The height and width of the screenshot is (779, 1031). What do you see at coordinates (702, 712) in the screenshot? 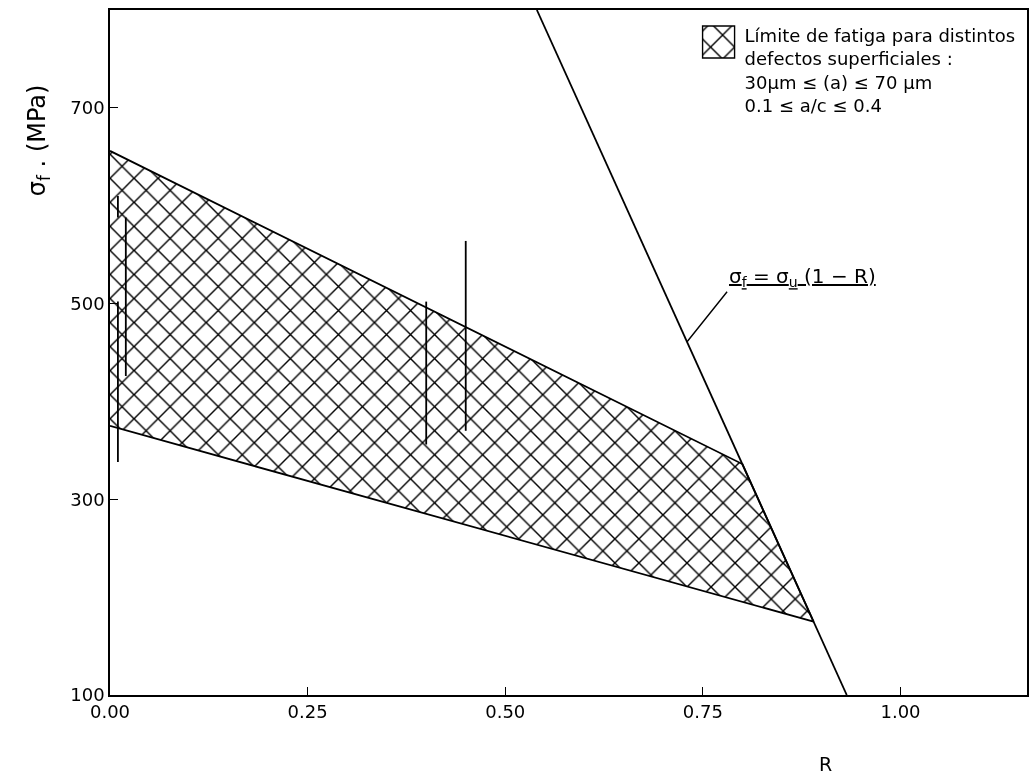
I see `x-tick-label: 0.75` at bounding box center [702, 712].